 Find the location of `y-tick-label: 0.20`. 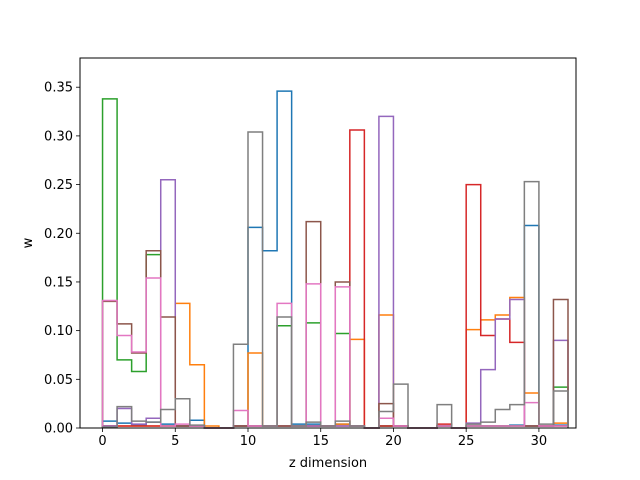

y-tick-label: 0.20 is located at coordinates (58, 234).